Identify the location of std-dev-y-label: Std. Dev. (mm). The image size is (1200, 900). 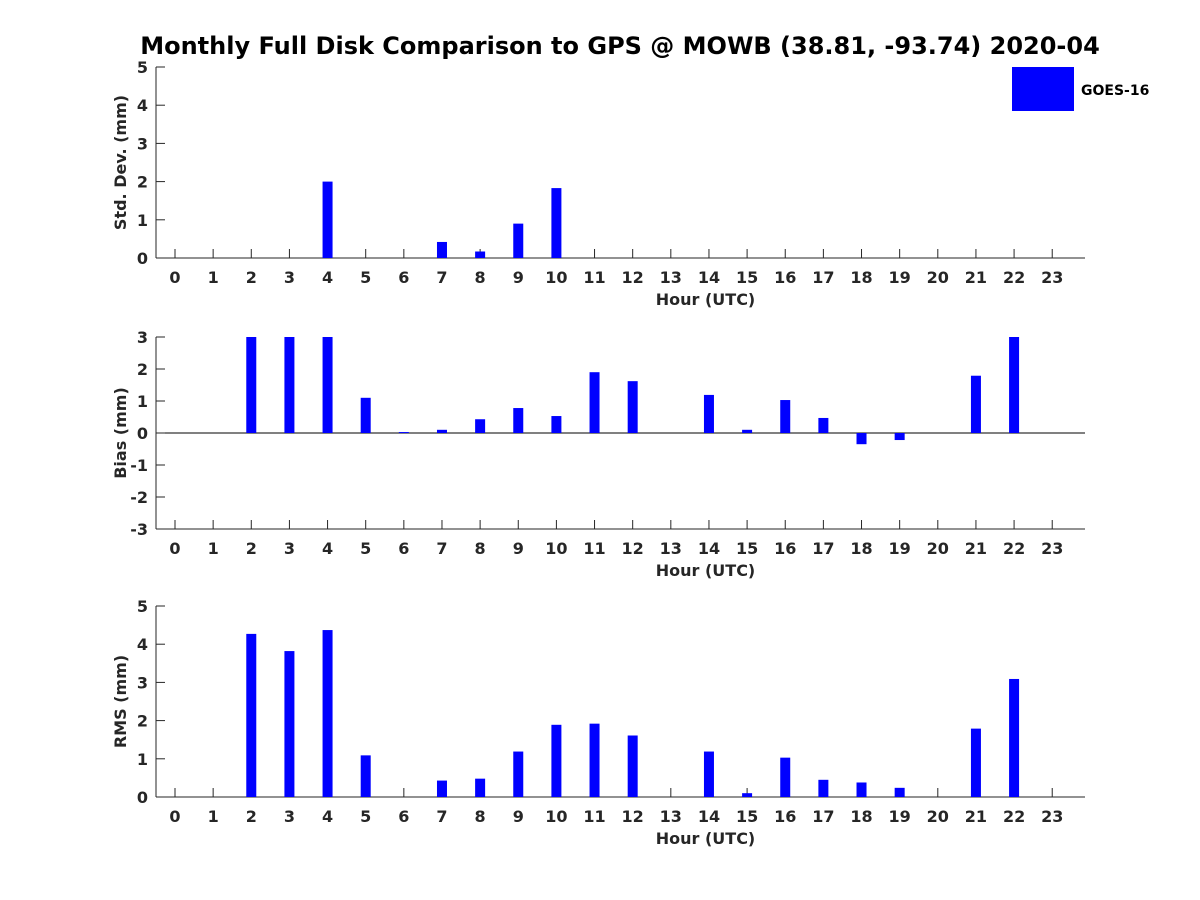
(120, 162).